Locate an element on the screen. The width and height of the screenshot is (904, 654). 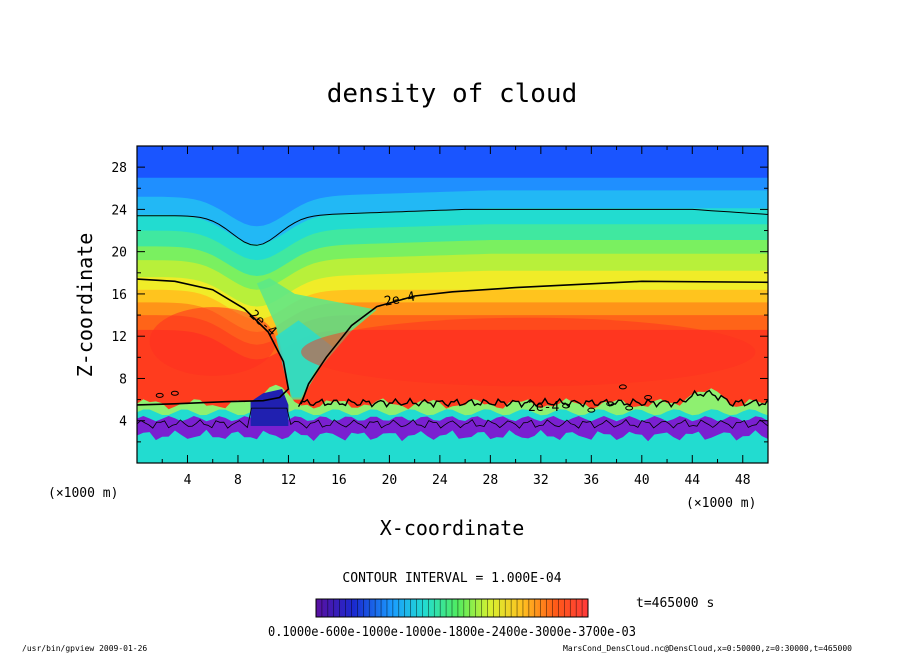
x-tick-label: 40 is located at coordinates (642, 480).